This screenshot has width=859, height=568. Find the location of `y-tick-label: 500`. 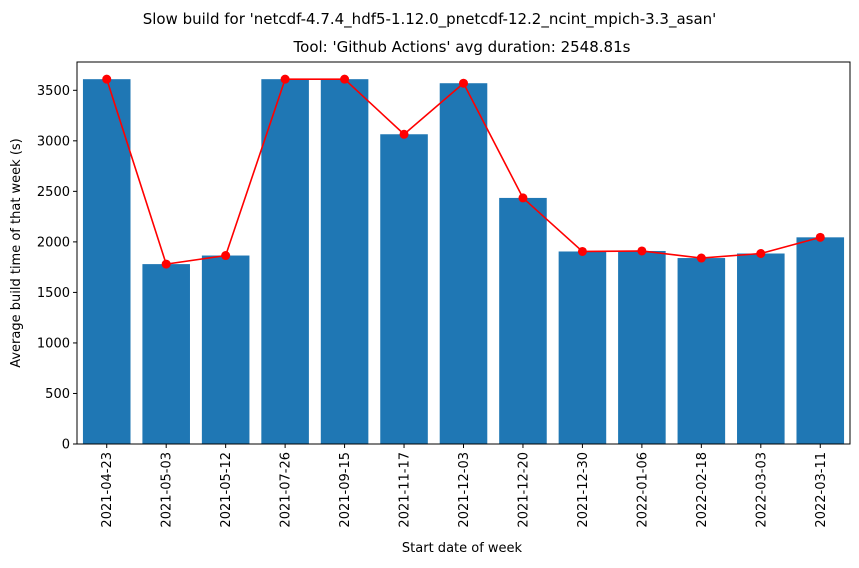

y-tick-label: 500 is located at coordinates (57, 394).